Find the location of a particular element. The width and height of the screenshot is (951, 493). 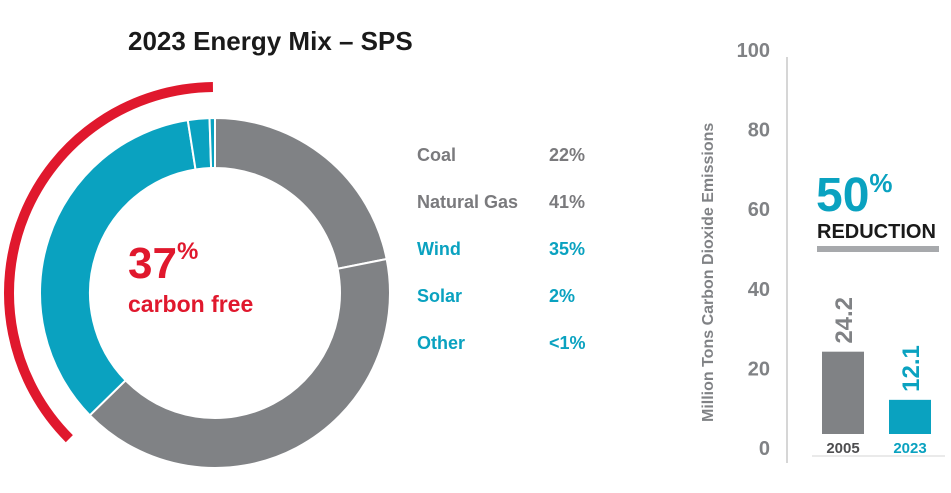

reduction-unit: % is located at coordinates (881, 183).